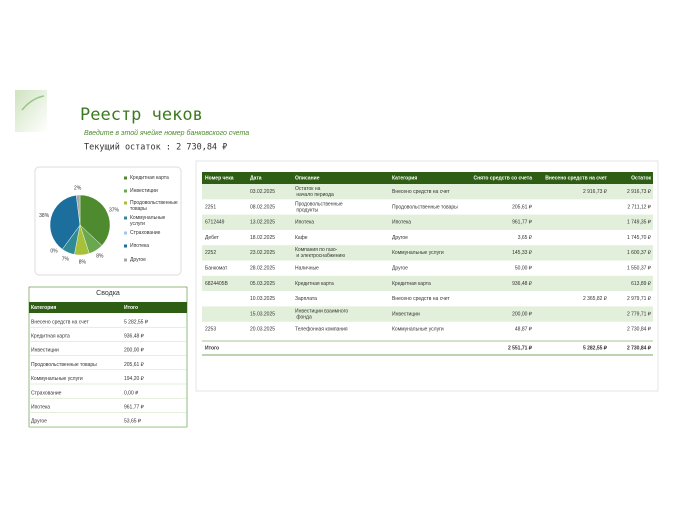 Image resolution: width=675 pixels, height=520 pixels. What do you see at coordinates (639, 330) in the screenshot?
I see `cell: 2 730,84 ₽` at bounding box center [639, 330].